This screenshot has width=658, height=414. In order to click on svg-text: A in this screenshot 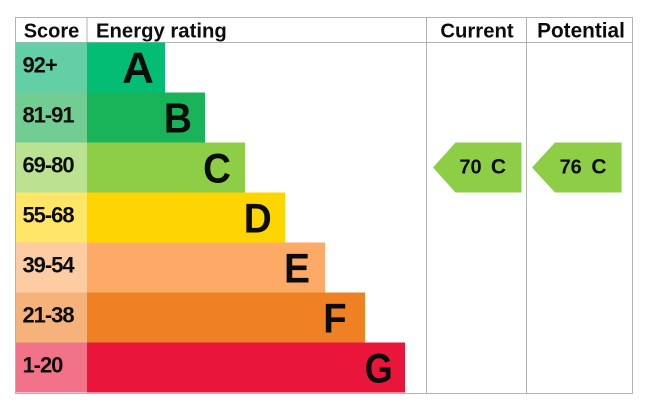, I will do `click(138, 67)`.